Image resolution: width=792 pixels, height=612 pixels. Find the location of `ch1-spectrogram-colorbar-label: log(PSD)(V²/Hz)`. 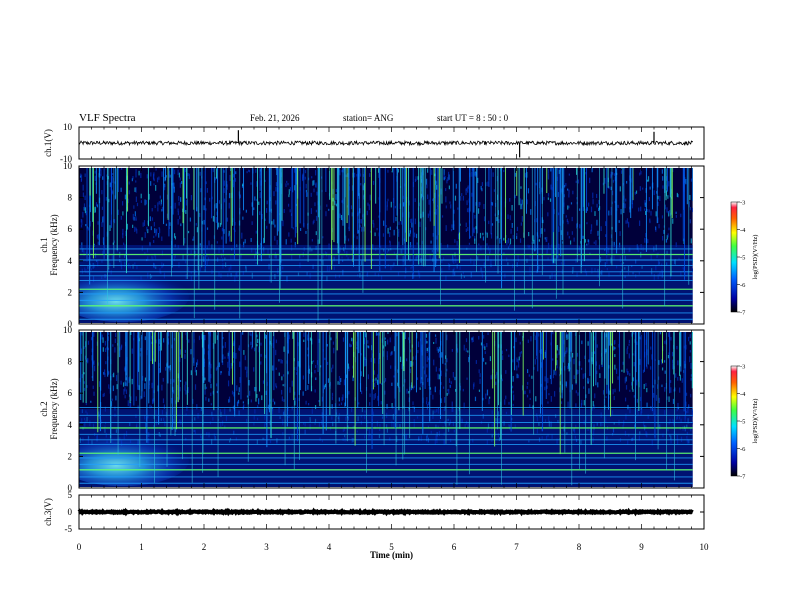

ch1-spectrogram-colorbar-label: log(PSD)(V²/Hz) is located at coordinates (755, 257).